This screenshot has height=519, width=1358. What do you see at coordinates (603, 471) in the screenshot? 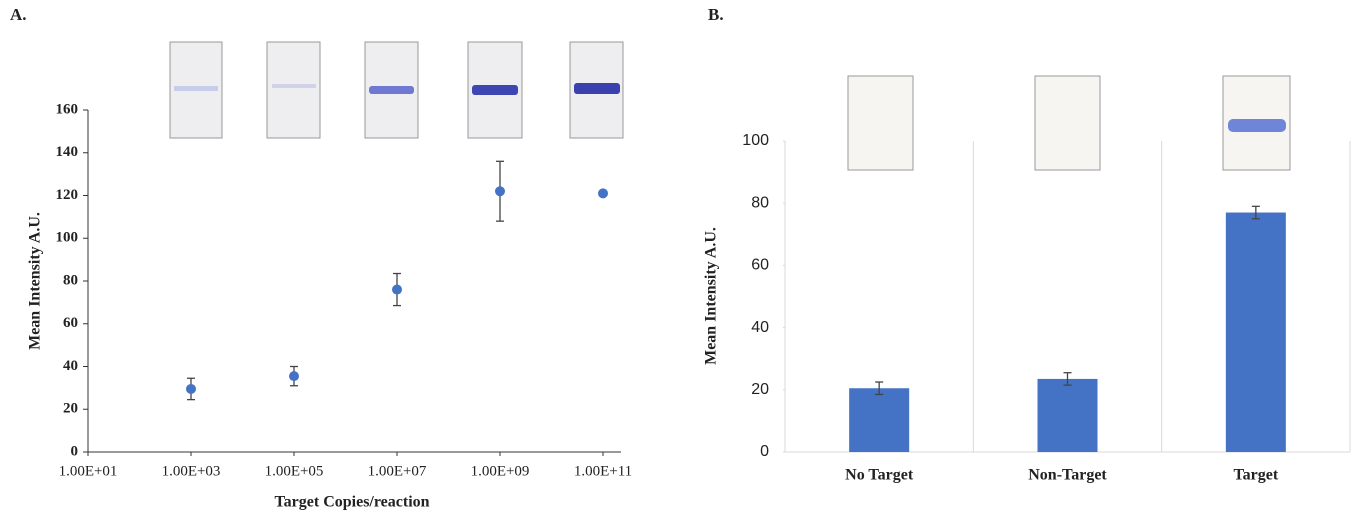
I see `x-tick-label: 1.00E+11` at bounding box center [603, 471].